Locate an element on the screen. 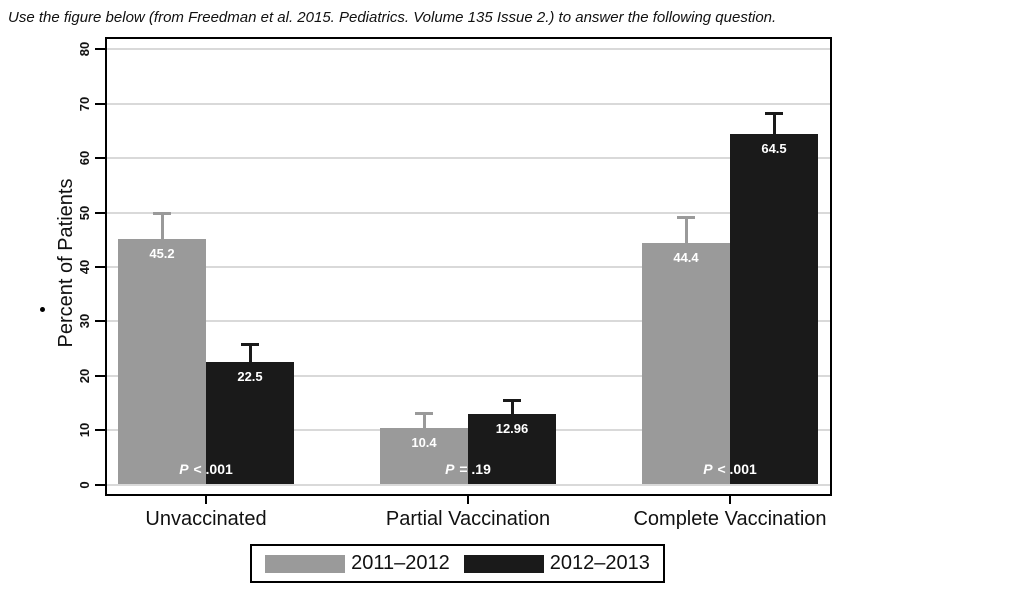 Image resolution: width=1024 pixels, height=599 pixels. y-tick-label-40: 40 is located at coordinates (84, 267).